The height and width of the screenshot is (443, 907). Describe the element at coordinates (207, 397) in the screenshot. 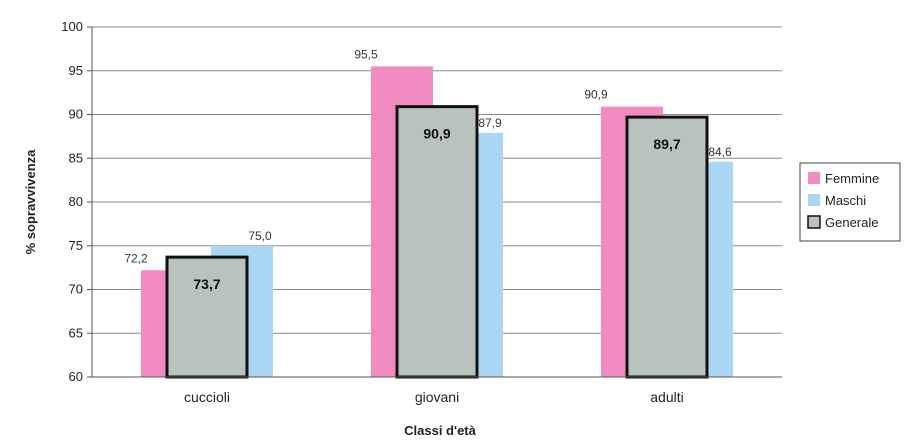

I see `category-label: cuccioli` at that location.